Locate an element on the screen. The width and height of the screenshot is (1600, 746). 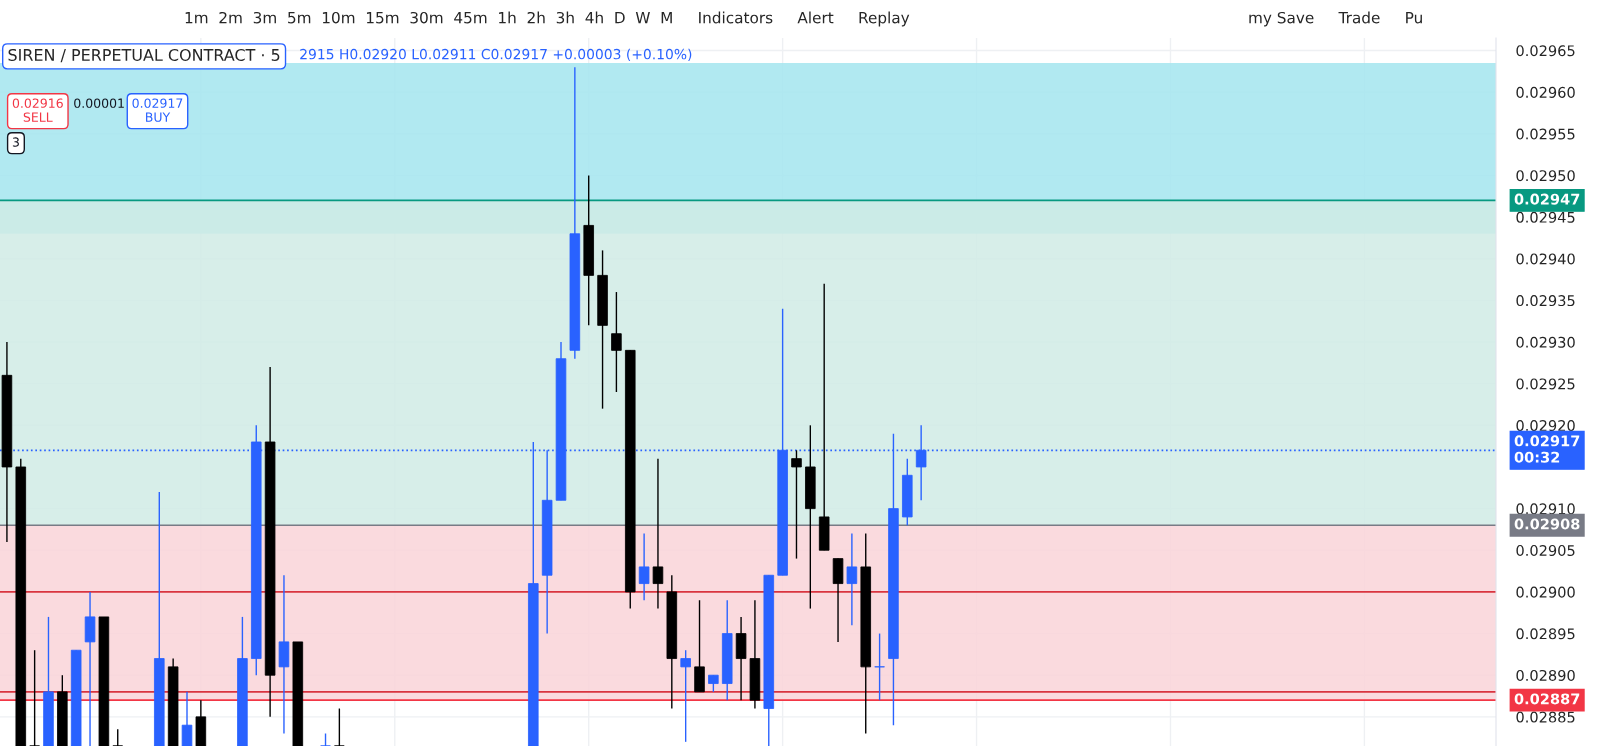
y-tick-label: 0.02945 is located at coordinates (1545, 217).